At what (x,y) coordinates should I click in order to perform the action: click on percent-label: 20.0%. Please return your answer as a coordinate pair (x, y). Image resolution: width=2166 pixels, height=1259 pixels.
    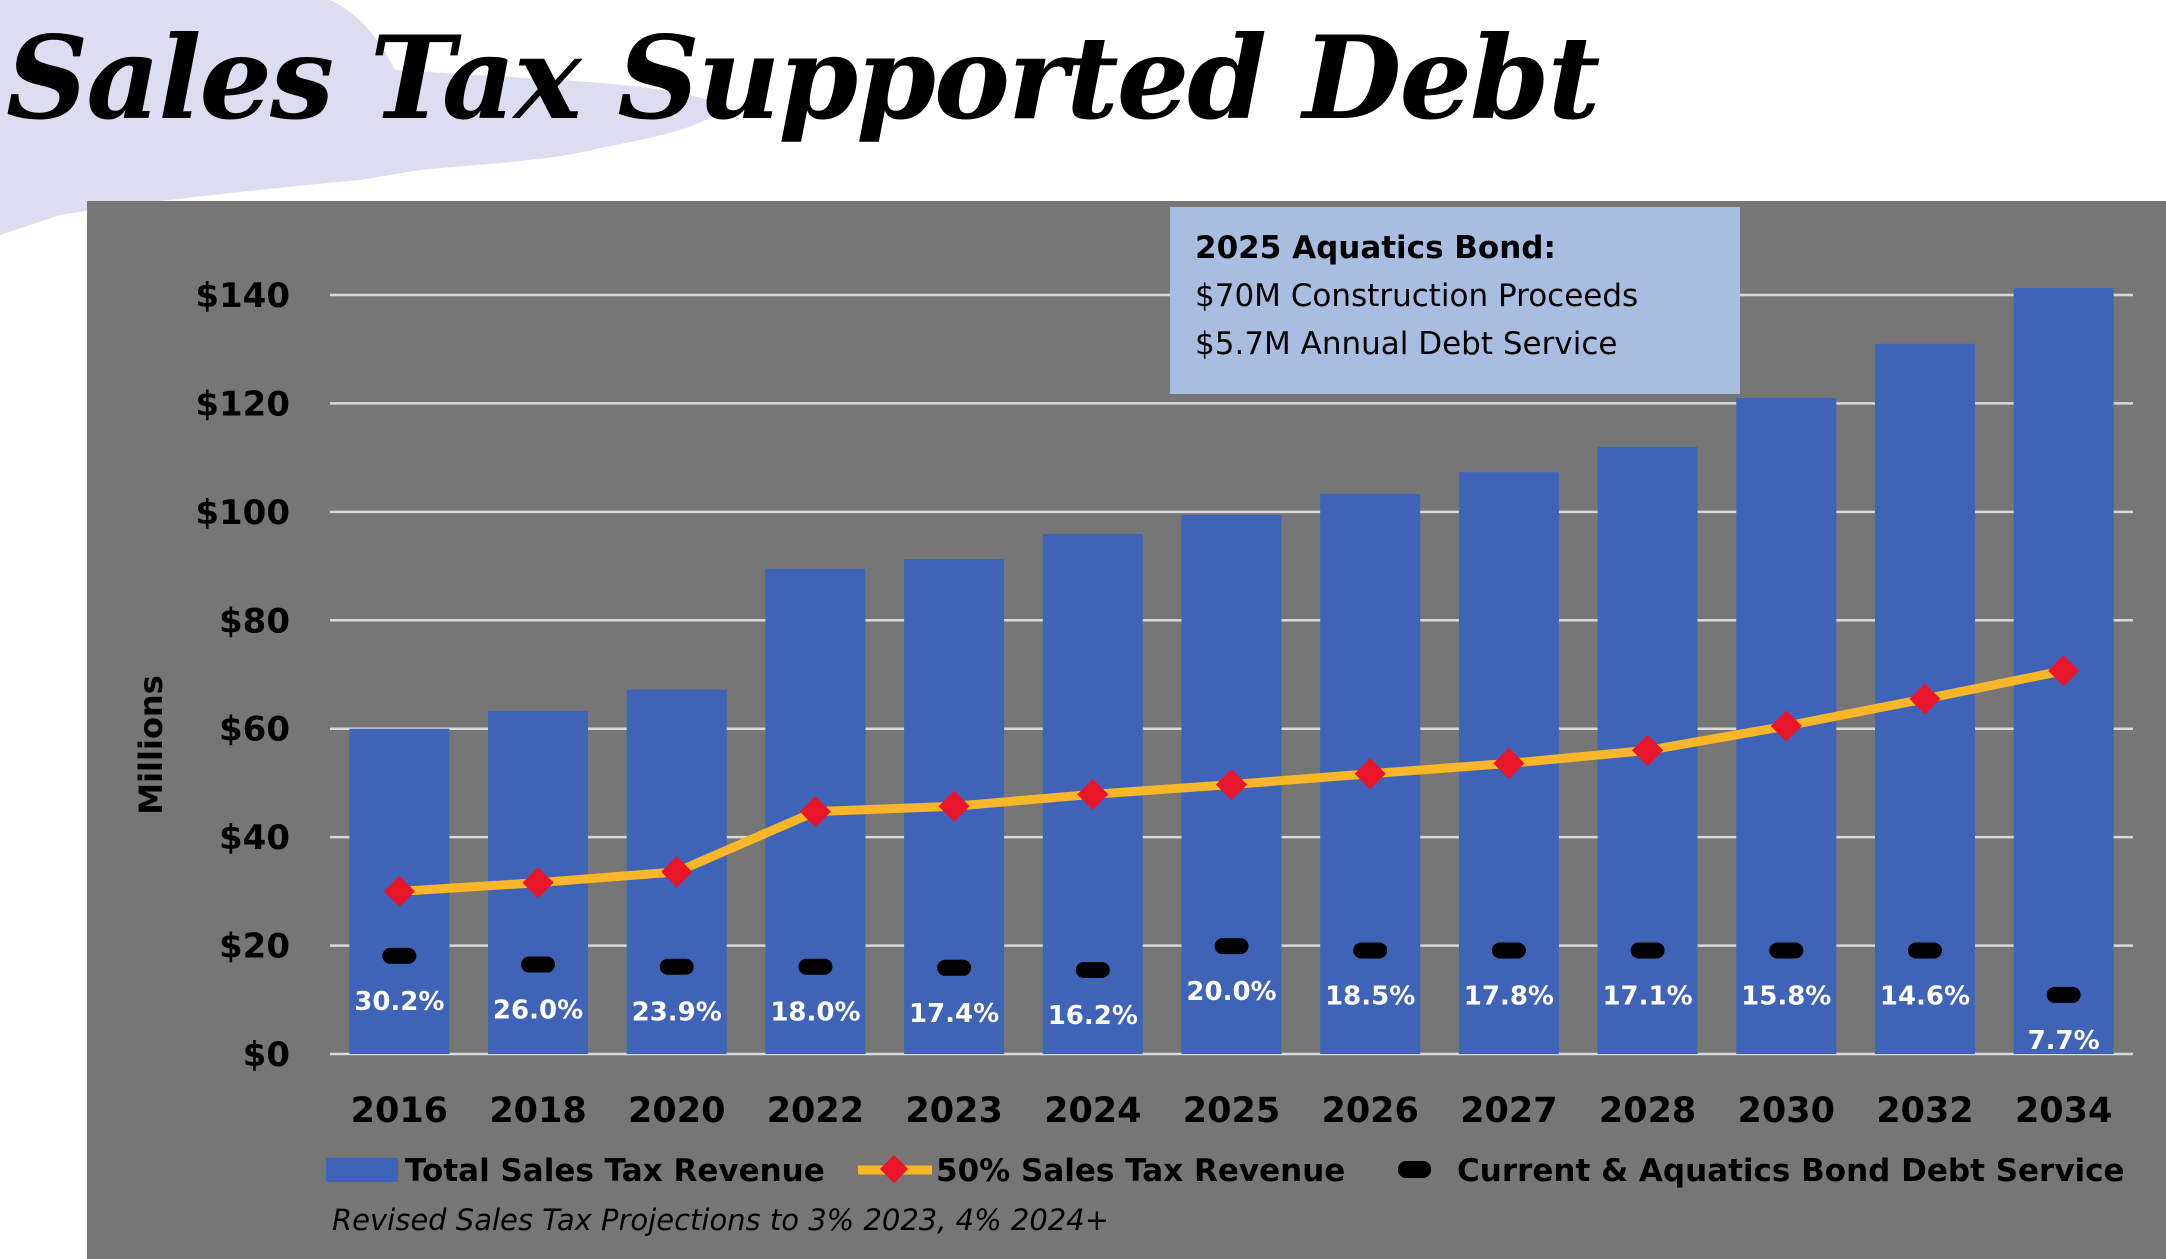
    Looking at the image, I should click on (1231, 992).